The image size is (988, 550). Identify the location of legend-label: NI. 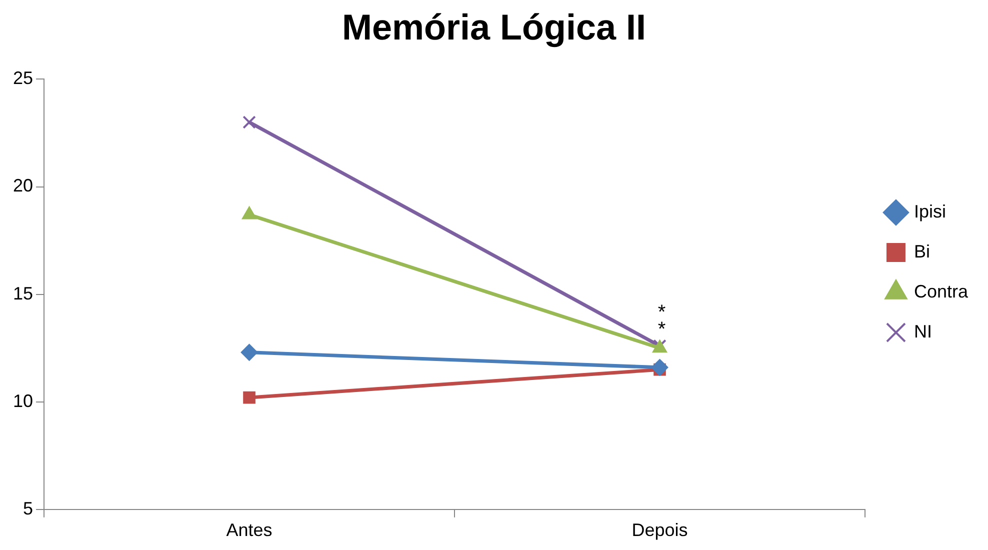
(923, 331).